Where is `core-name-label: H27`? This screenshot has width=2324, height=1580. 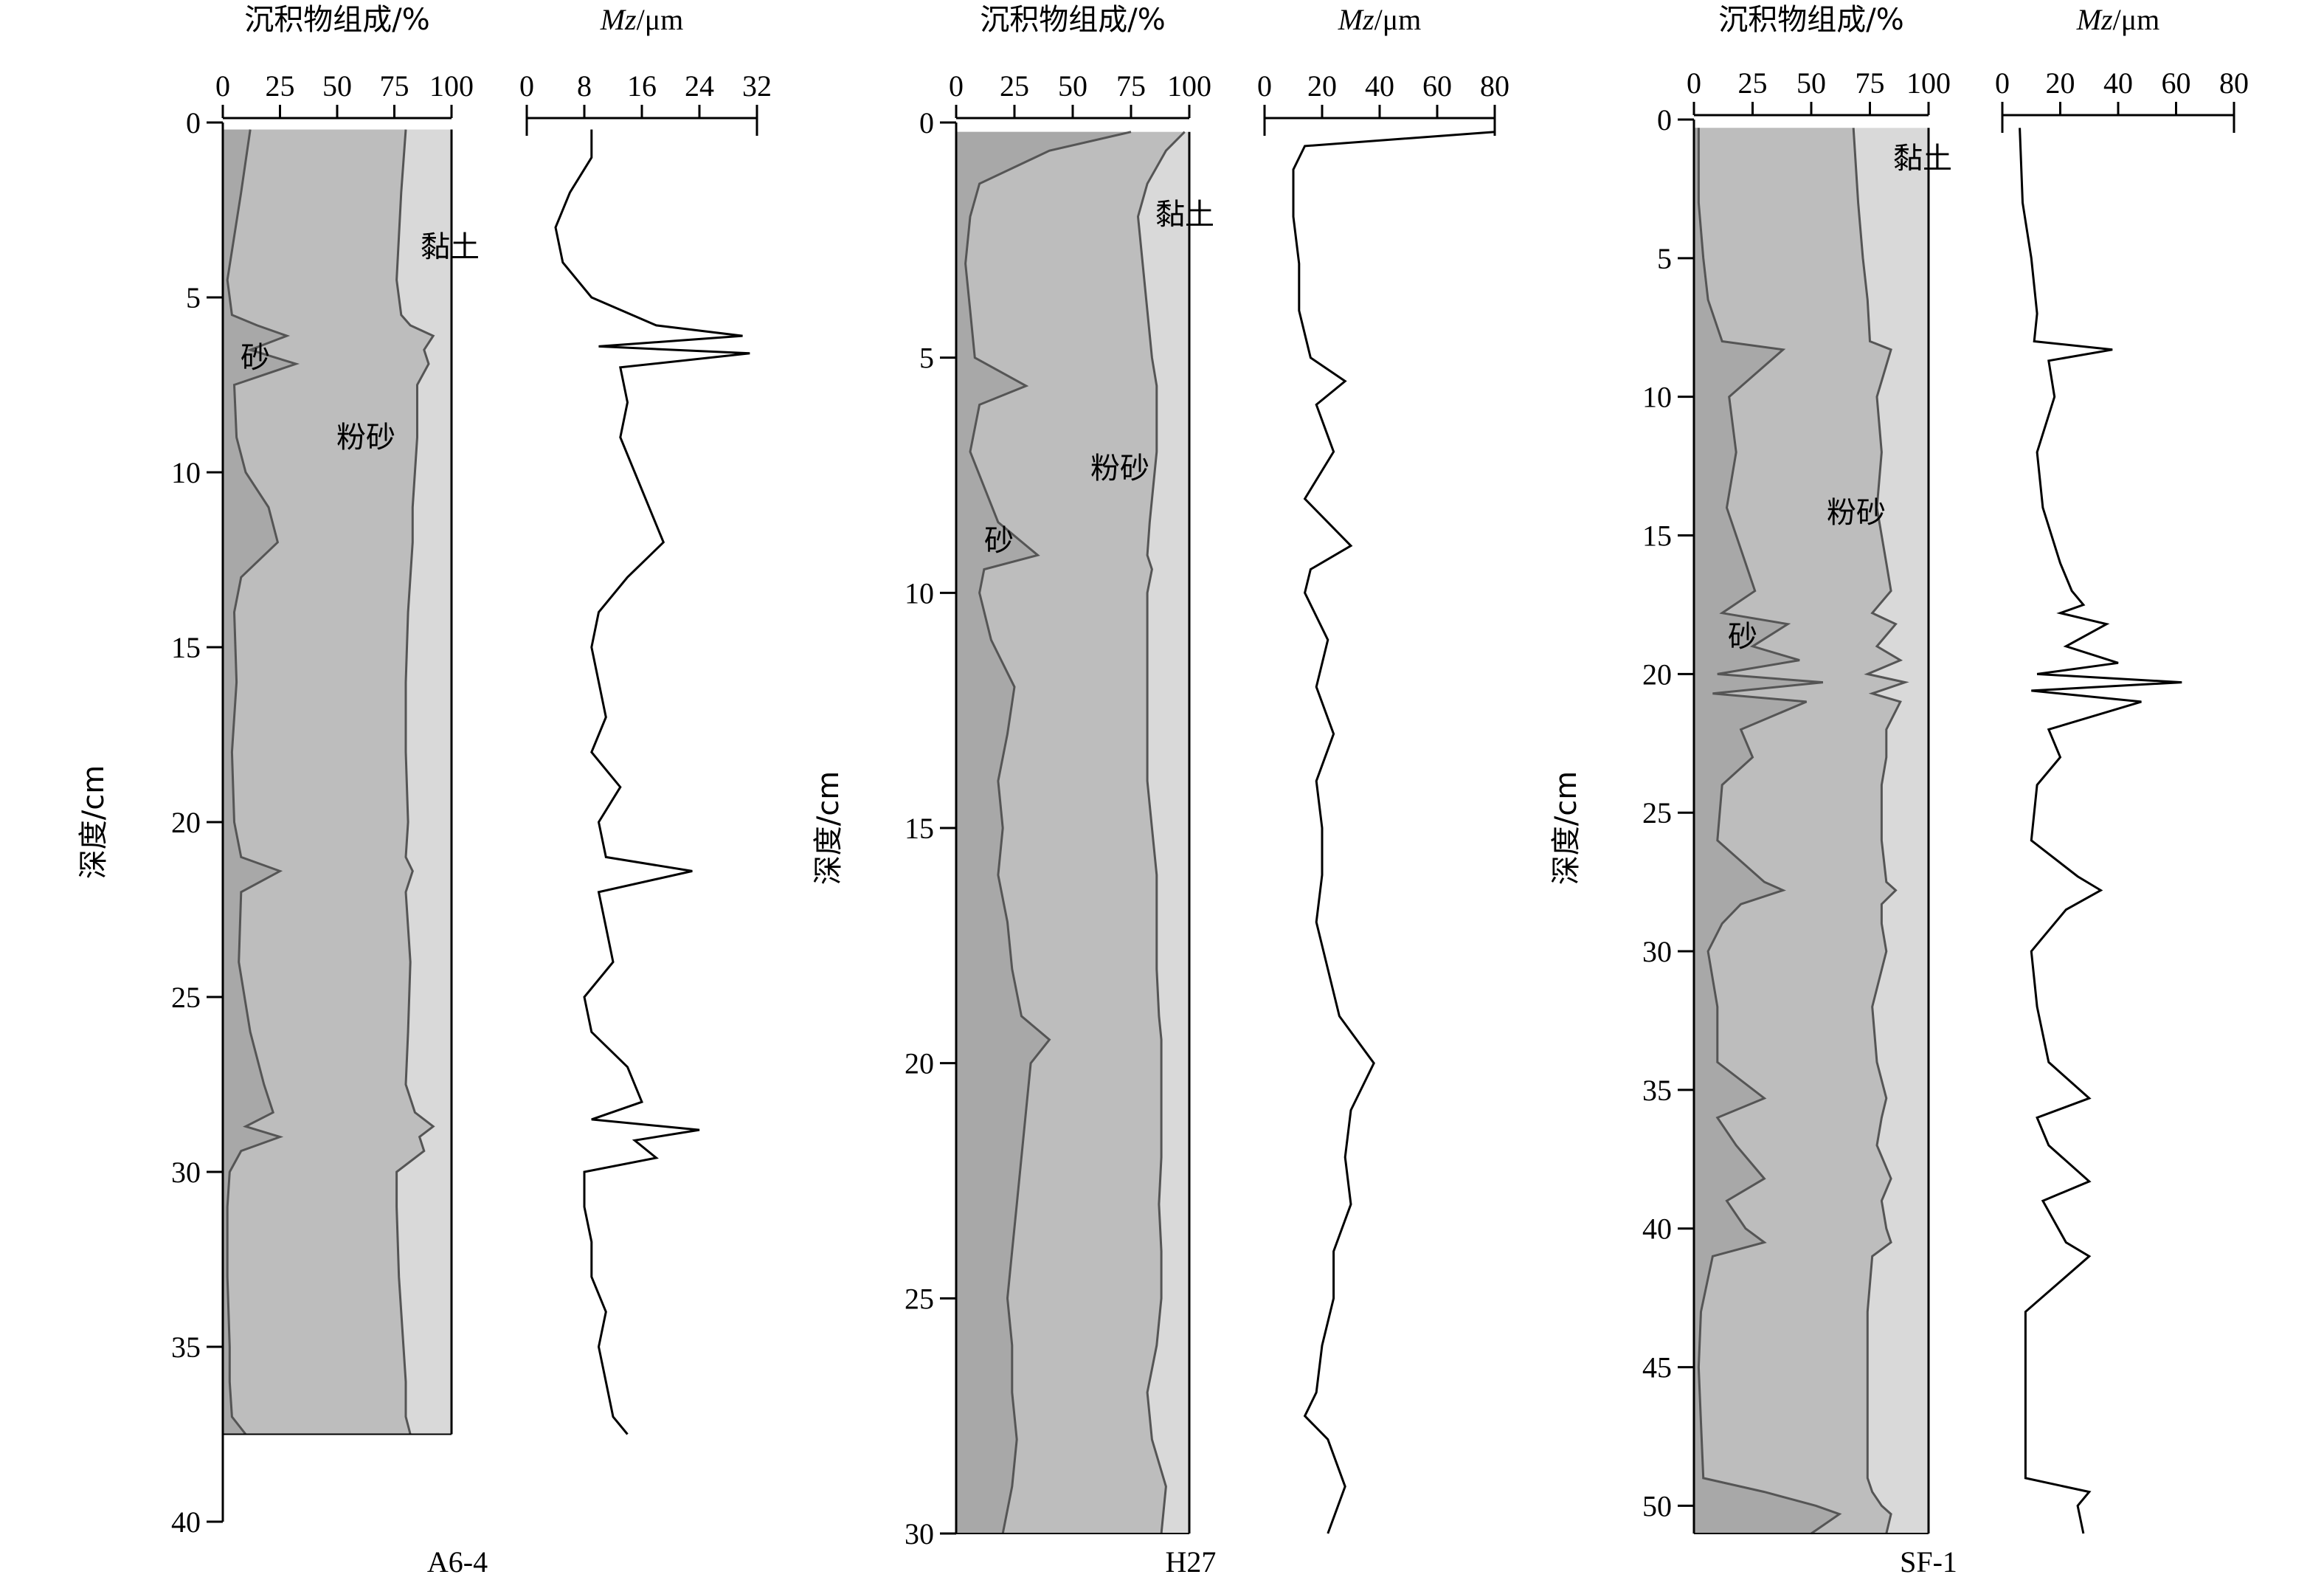 core-name-label: H27 is located at coordinates (1191, 1562).